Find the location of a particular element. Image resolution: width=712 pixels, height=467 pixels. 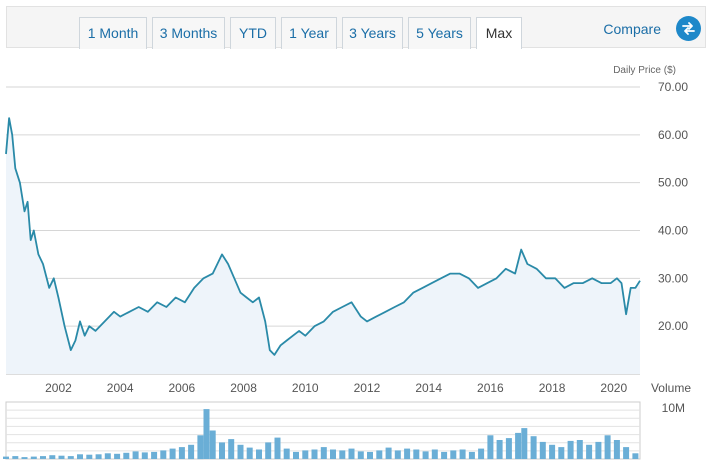

y-tick-label: 60.00 is located at coordinates (673, 135).